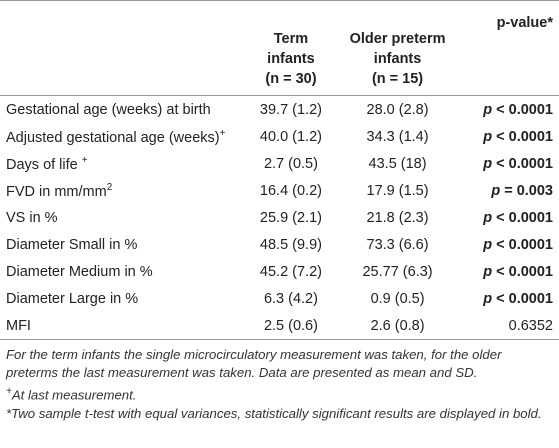  Describe the element at coordinates (18, 325) in the screenshot. I see `row-label: MFI` at that location.